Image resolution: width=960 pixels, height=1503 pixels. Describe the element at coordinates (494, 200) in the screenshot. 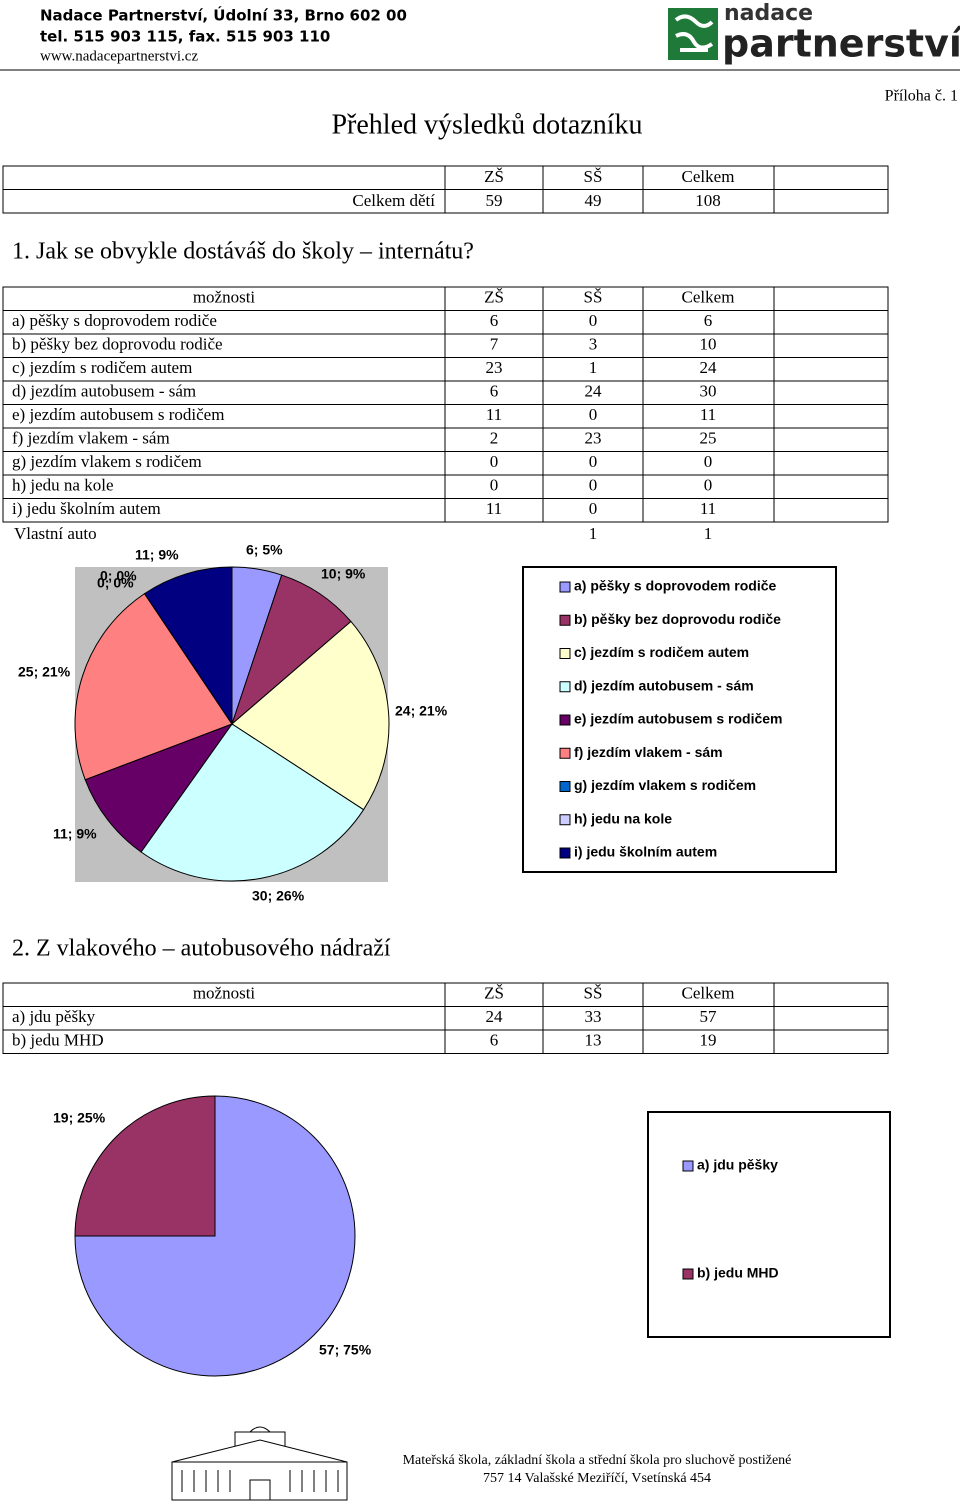

I see `cell-value: 59` at that location.